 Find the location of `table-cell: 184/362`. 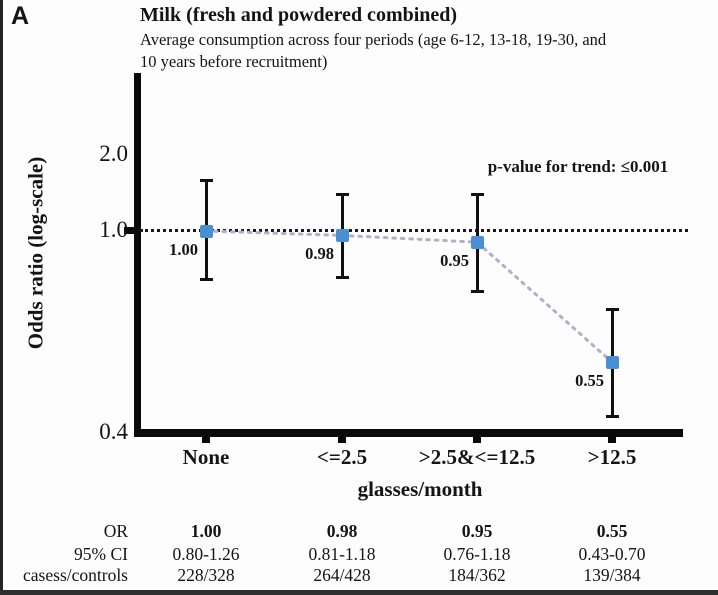

table-cell: 184/362 is located at coordinates (477, 575).